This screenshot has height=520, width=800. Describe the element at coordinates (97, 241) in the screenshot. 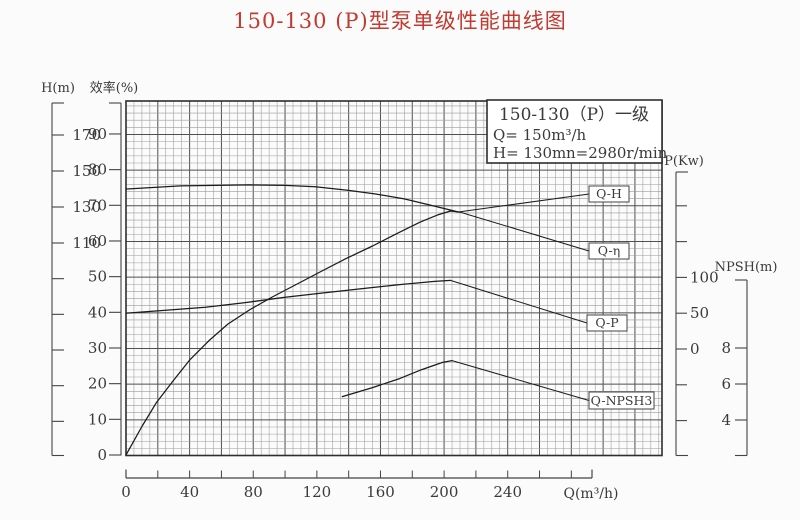

I see `svg-text: 60` at that location.